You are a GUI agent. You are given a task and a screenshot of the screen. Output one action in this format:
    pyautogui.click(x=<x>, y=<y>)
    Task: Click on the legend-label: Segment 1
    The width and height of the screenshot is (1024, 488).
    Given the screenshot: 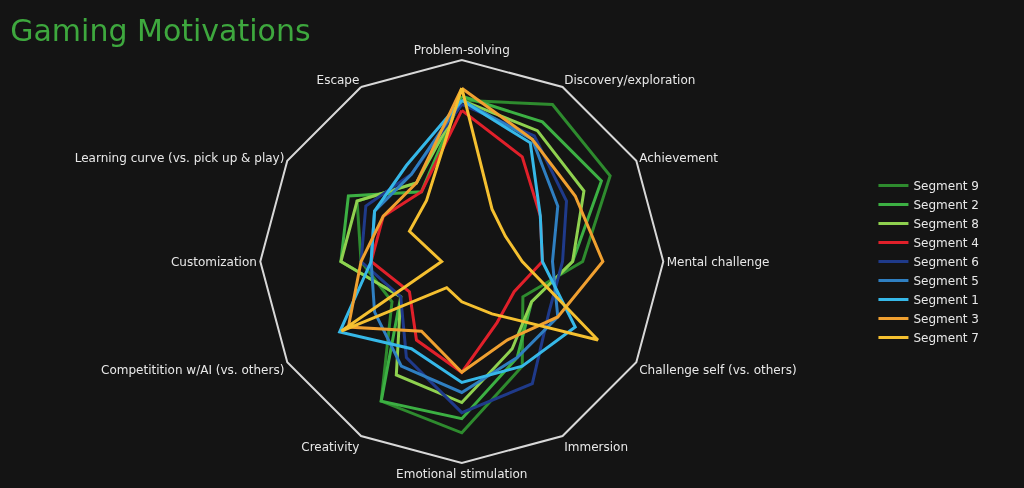 What is the action you would take?
    pyautogui.click(x=946, y=300)
    